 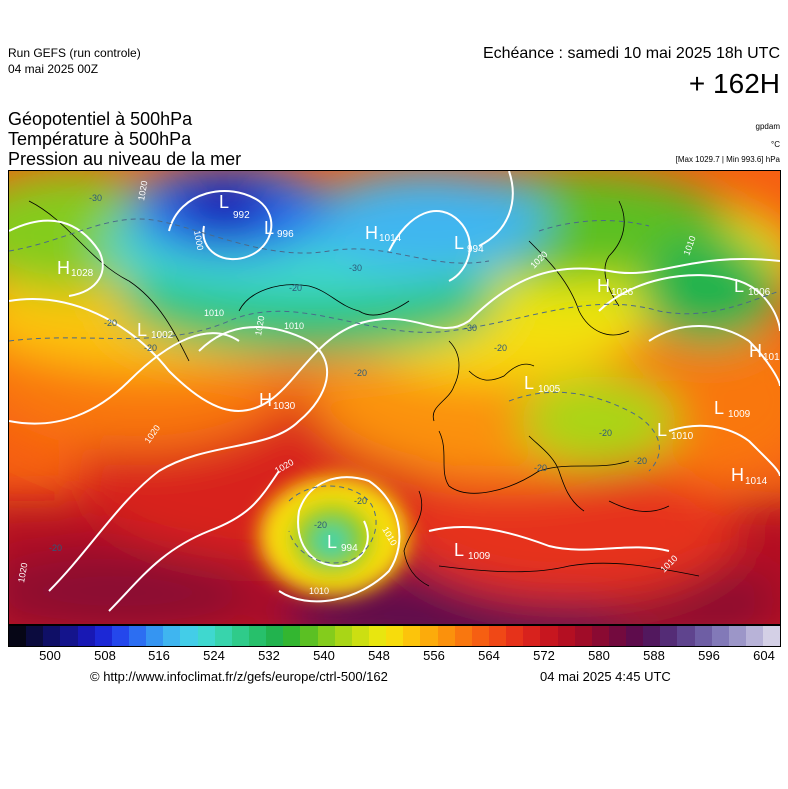 What do you see at coordinates (622, 292) in the screenshot?
I see `svg-text: 1026` at bounding box center [622, 292].